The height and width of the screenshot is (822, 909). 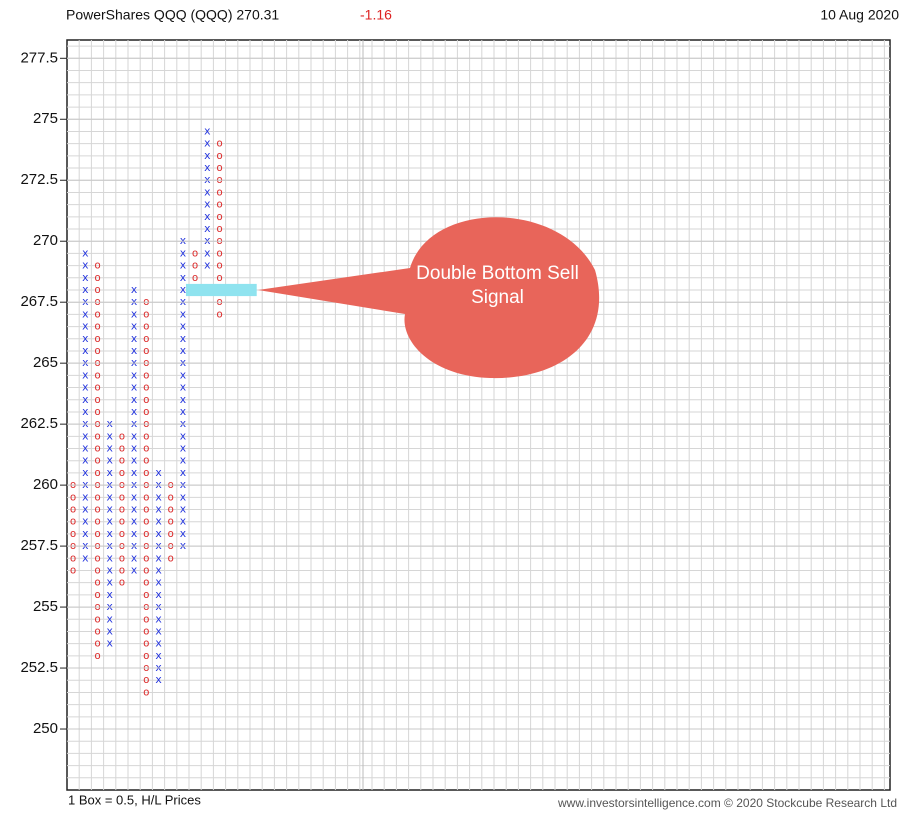 I want to click on pf-column: xxxxxxxxxxxxxxxxxxxxxxxxxx, so click(x=85, y=405).